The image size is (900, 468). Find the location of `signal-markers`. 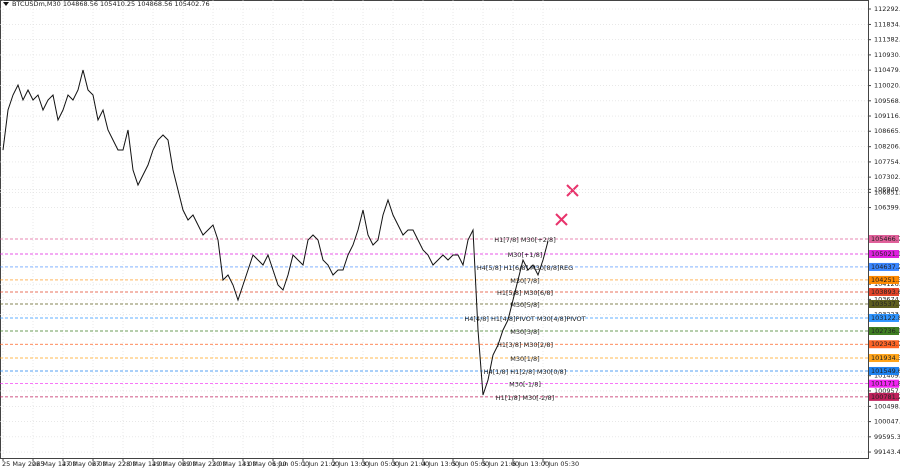

signal-markers is located at coordinates (567, 205).